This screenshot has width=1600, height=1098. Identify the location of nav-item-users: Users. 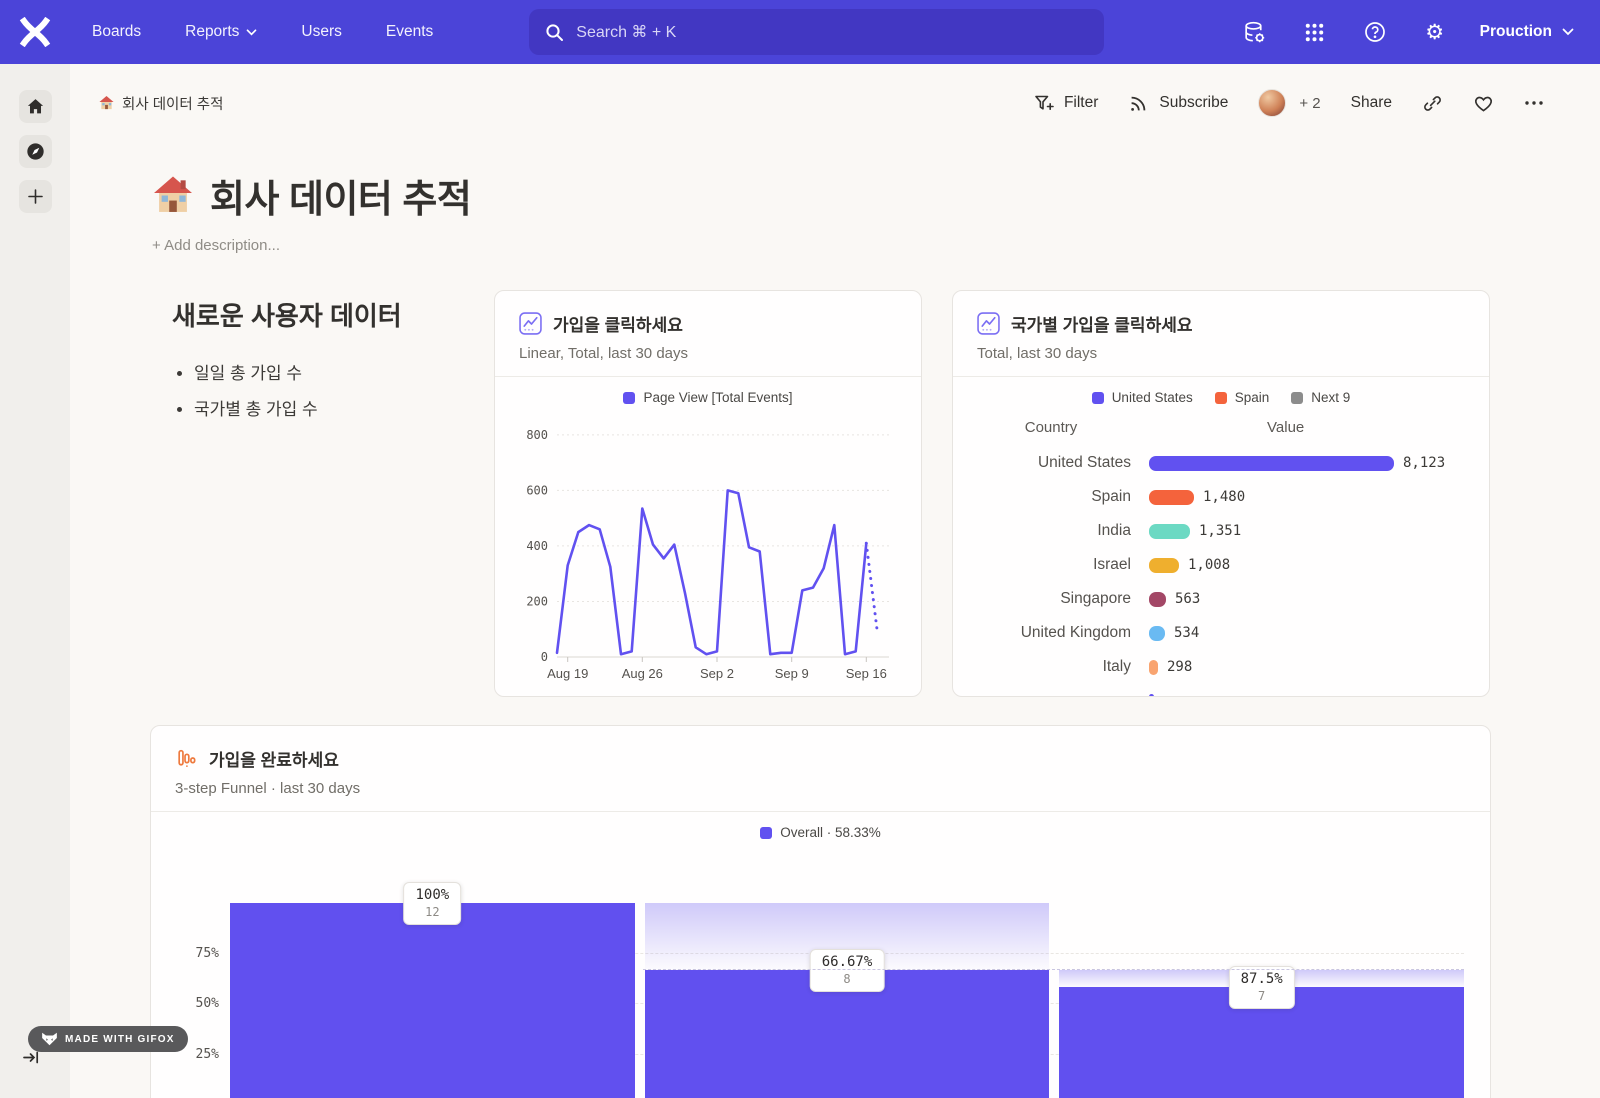
(321, 32).